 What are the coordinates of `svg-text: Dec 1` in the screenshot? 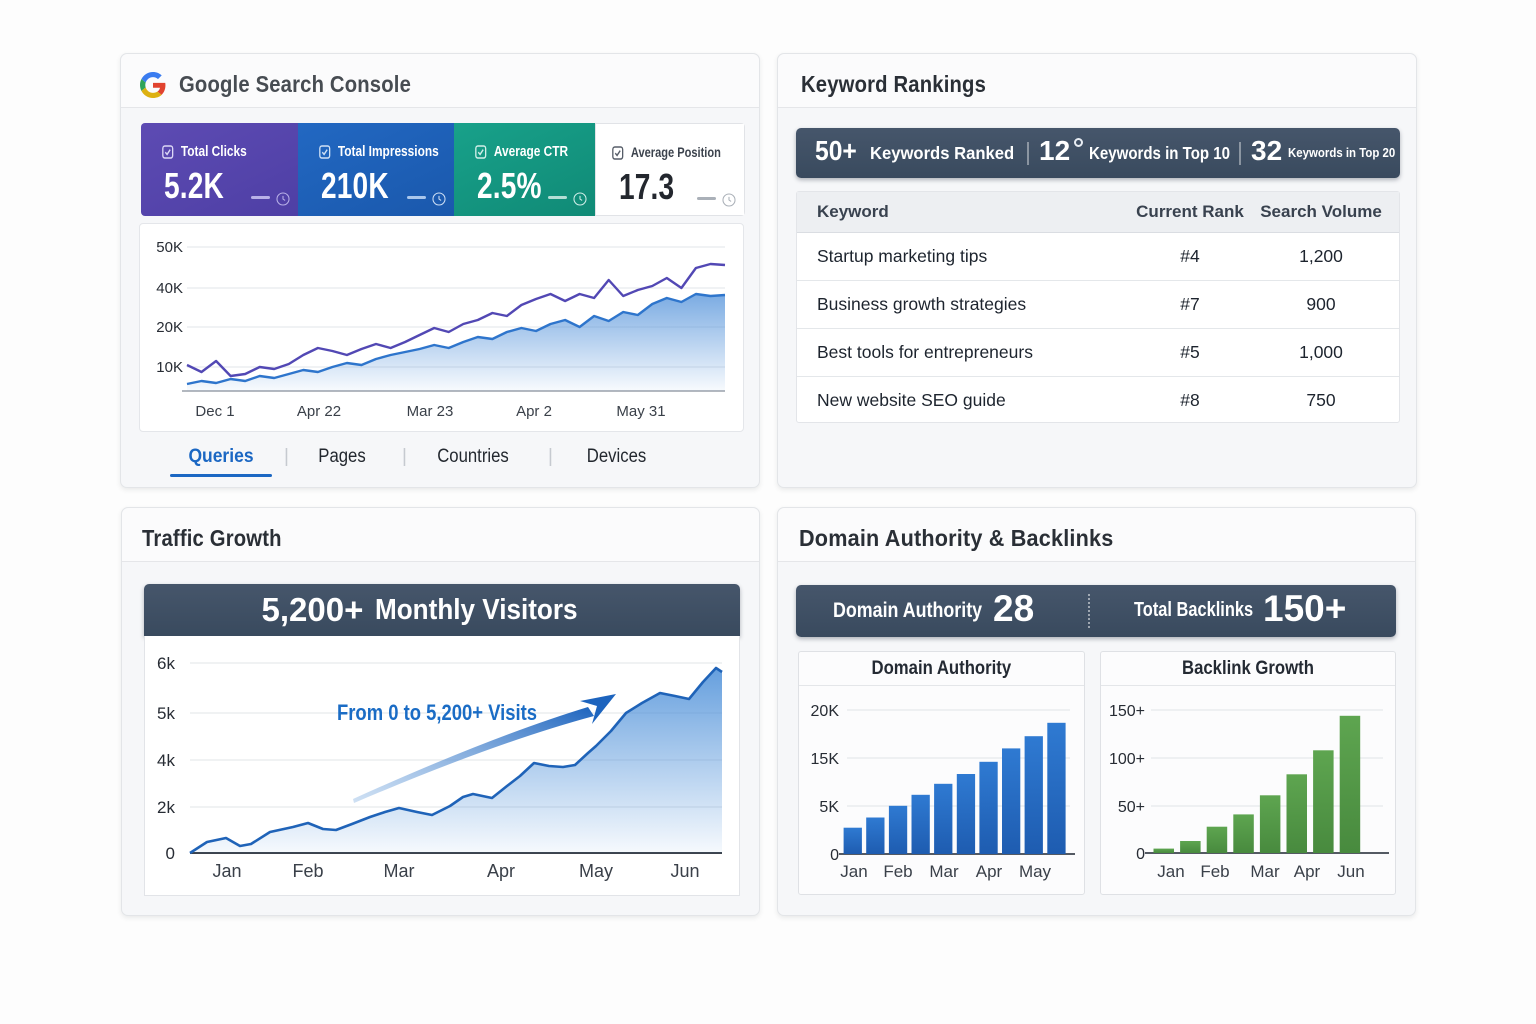 It's located at (214, 411).